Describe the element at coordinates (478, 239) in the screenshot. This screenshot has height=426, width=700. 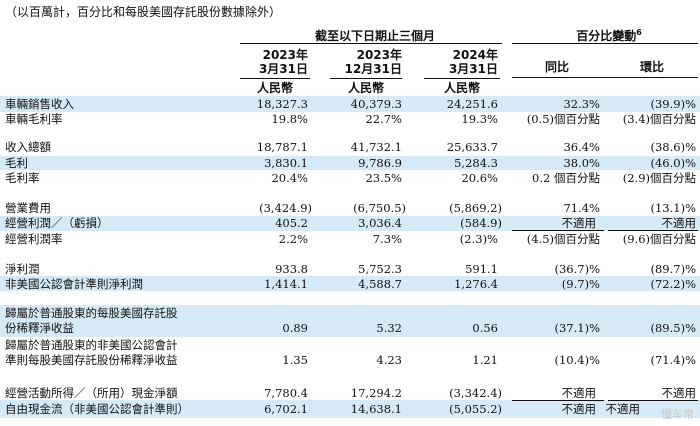
I see `value-q1-2024: (2.3)%` at that location.